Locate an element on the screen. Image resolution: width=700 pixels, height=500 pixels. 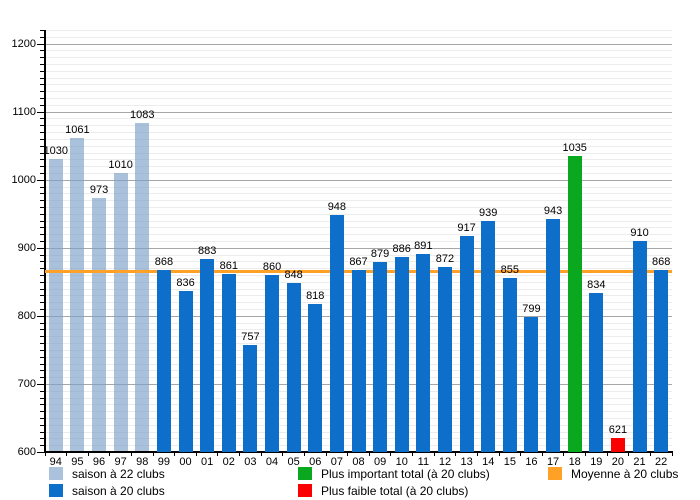
legend-swatch-saison-22-clubs is located at coordinates (56, 473).